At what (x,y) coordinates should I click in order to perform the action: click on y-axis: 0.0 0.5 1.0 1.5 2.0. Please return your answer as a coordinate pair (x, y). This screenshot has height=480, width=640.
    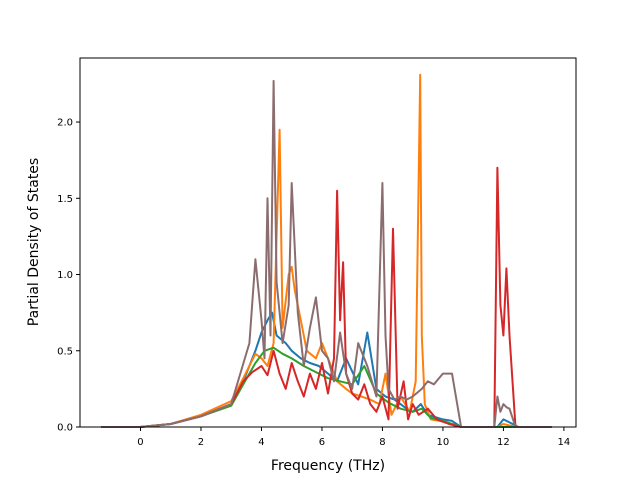
    Looking at the image, I should click on (68, 276).